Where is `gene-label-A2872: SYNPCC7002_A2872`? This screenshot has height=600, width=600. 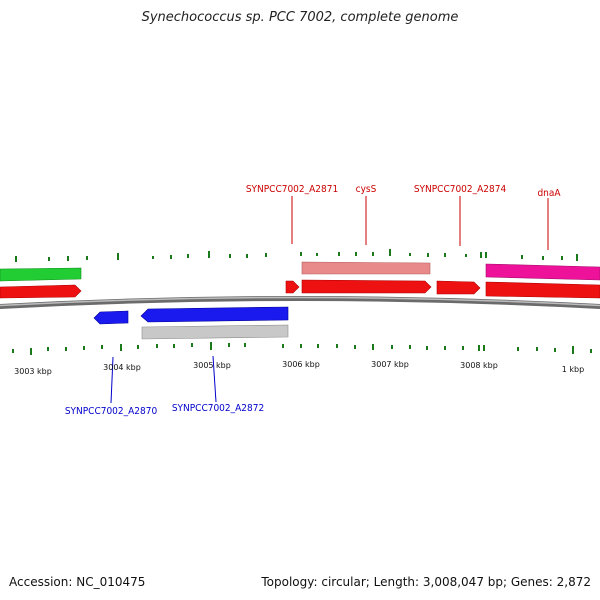 gene-label-A2872: SYNPCC7002_A2872 is located at coordinates (218, 408).